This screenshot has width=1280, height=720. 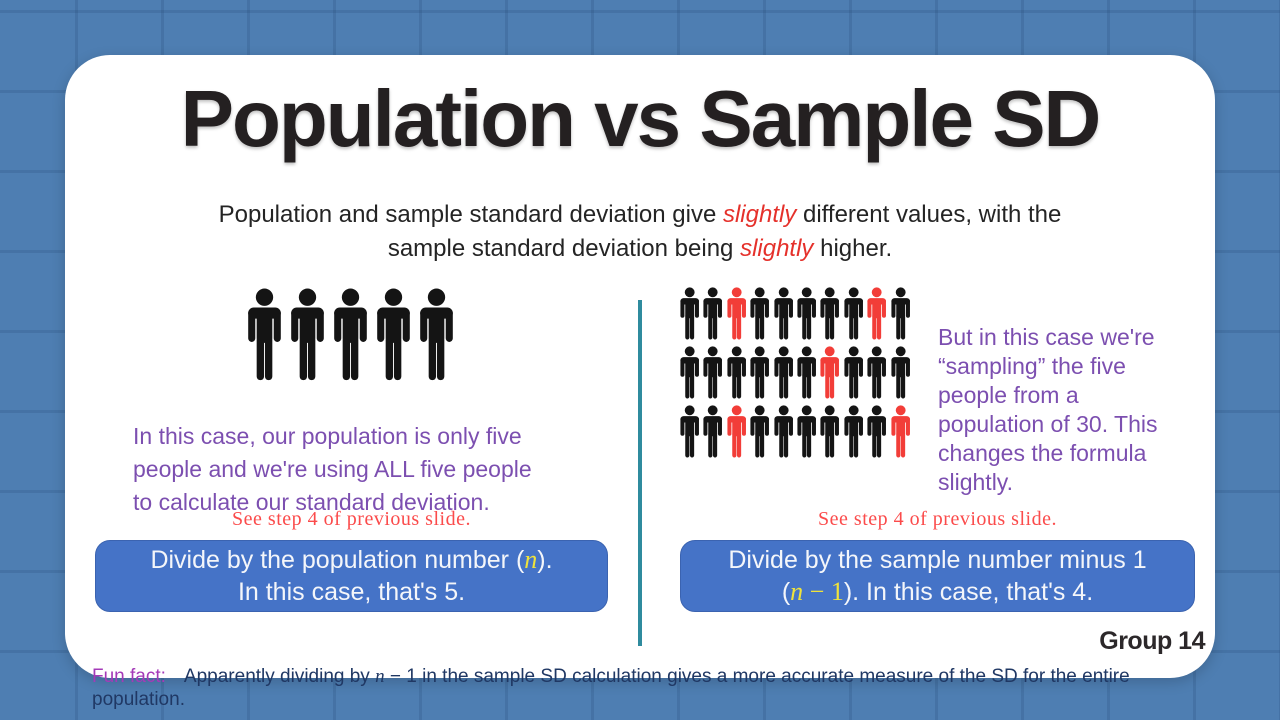 What do you see at coordinates (351, 559) in the screenshot?
I see `population-divide-box-line-1: Divide by the population number (n).` at bounding box center [351, 559].